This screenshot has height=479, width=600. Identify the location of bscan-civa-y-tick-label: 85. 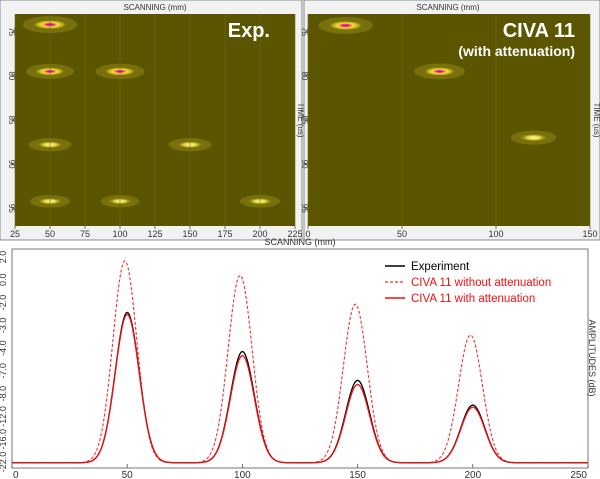
(304, 120).